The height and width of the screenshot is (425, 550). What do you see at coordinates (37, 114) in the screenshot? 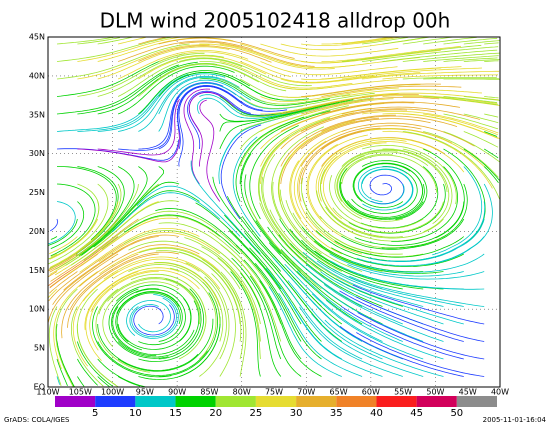
I see `lat-label: 35N` at bounding box center [37, 114].